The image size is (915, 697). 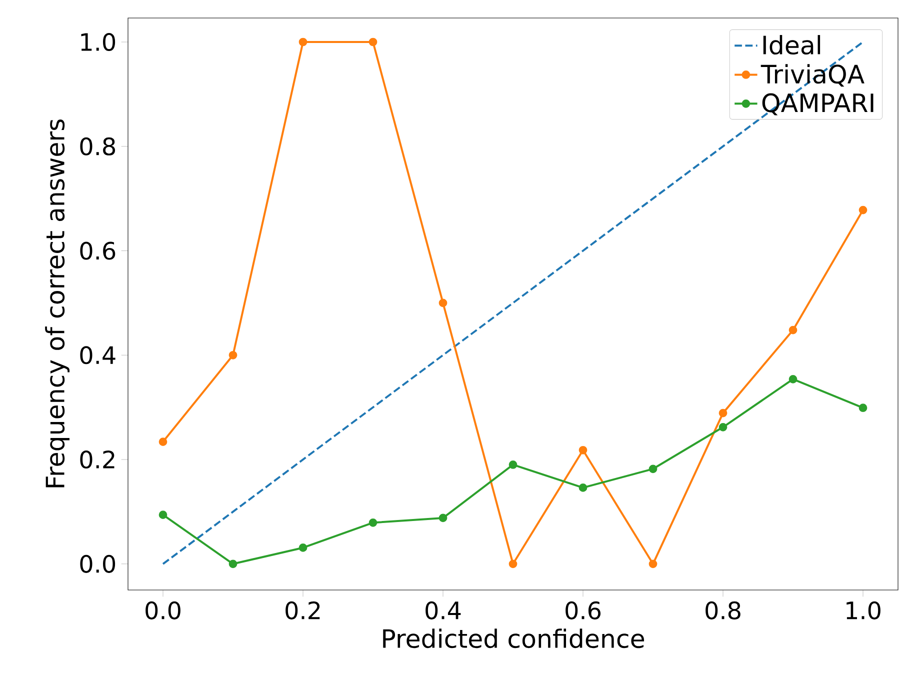 What do you see at coordinates (863, 610) in the screenshot?
I see `x-tick-label: 1.0` at bounding box center [863, 610].